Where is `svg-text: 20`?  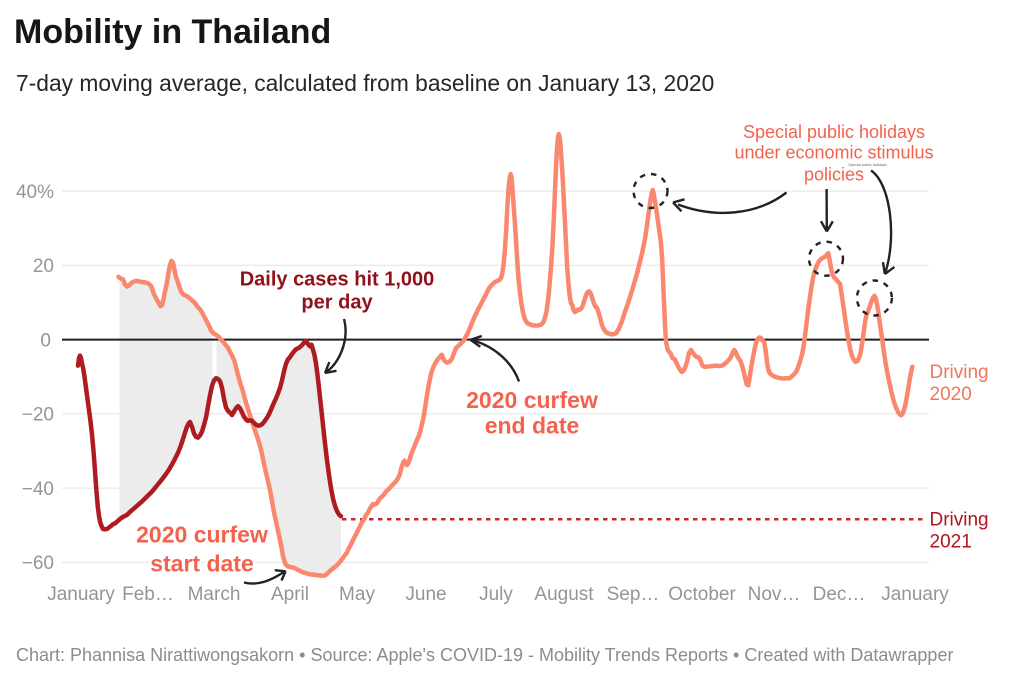 svg-text: 20 is located at coordinates (43, 266).